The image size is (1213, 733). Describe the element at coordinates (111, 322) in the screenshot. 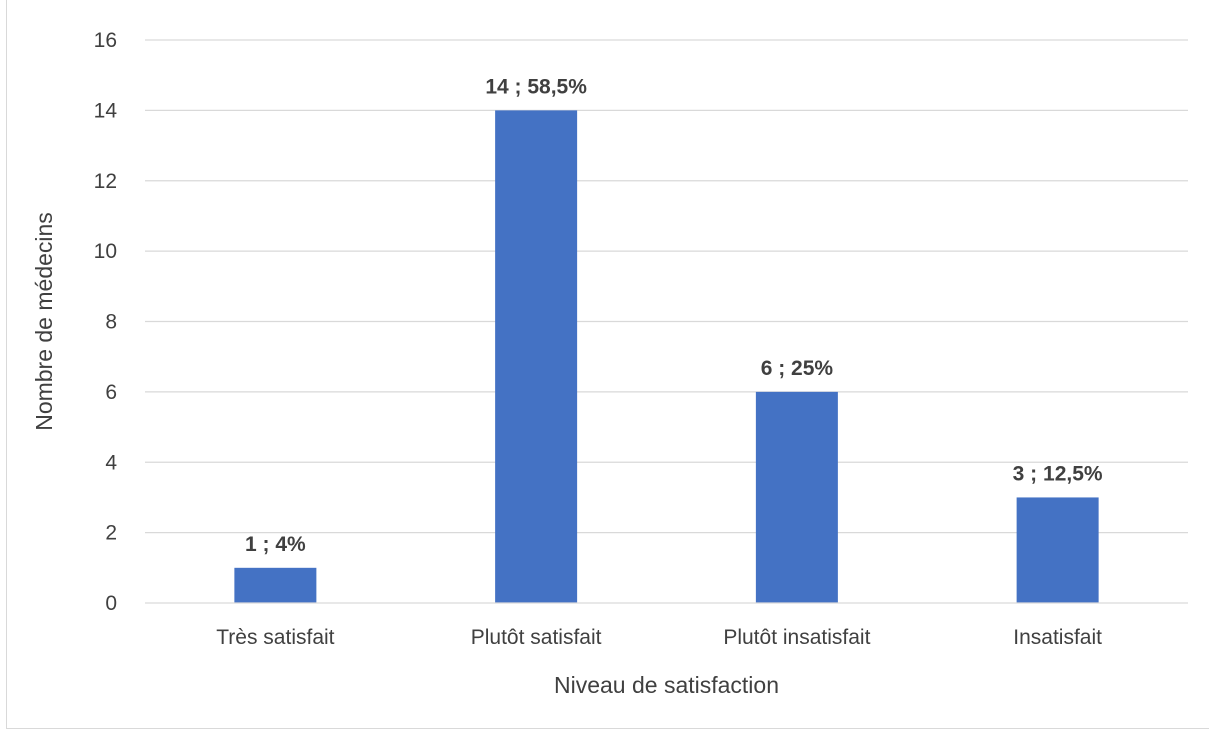

I see `y-tick-label: 8` at that location.